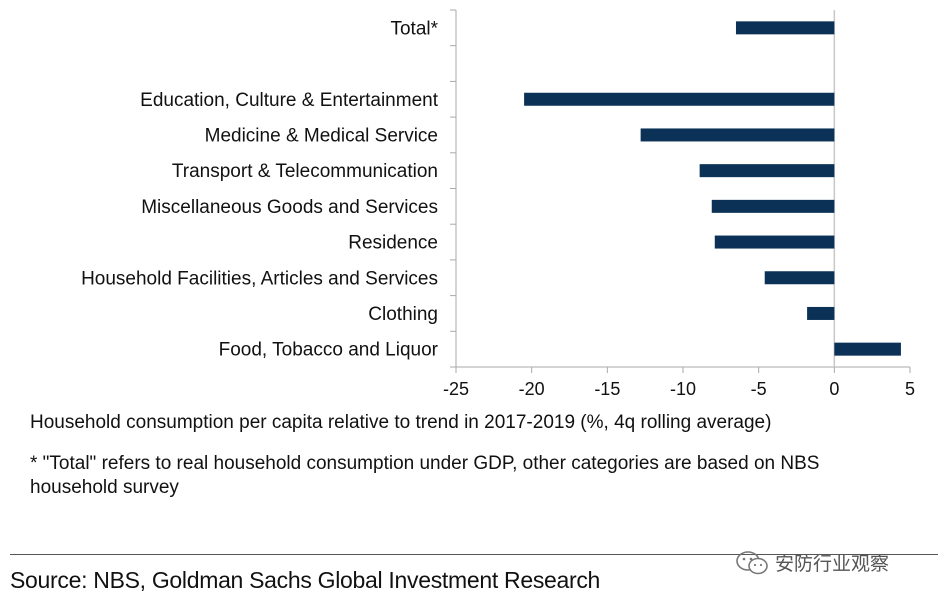 The height and width of the screenshot is (603, 945). What do you see at coordinates (414, 28) in the screenshot?
I see `category-label: Total*` at bounding box center [414, 28].